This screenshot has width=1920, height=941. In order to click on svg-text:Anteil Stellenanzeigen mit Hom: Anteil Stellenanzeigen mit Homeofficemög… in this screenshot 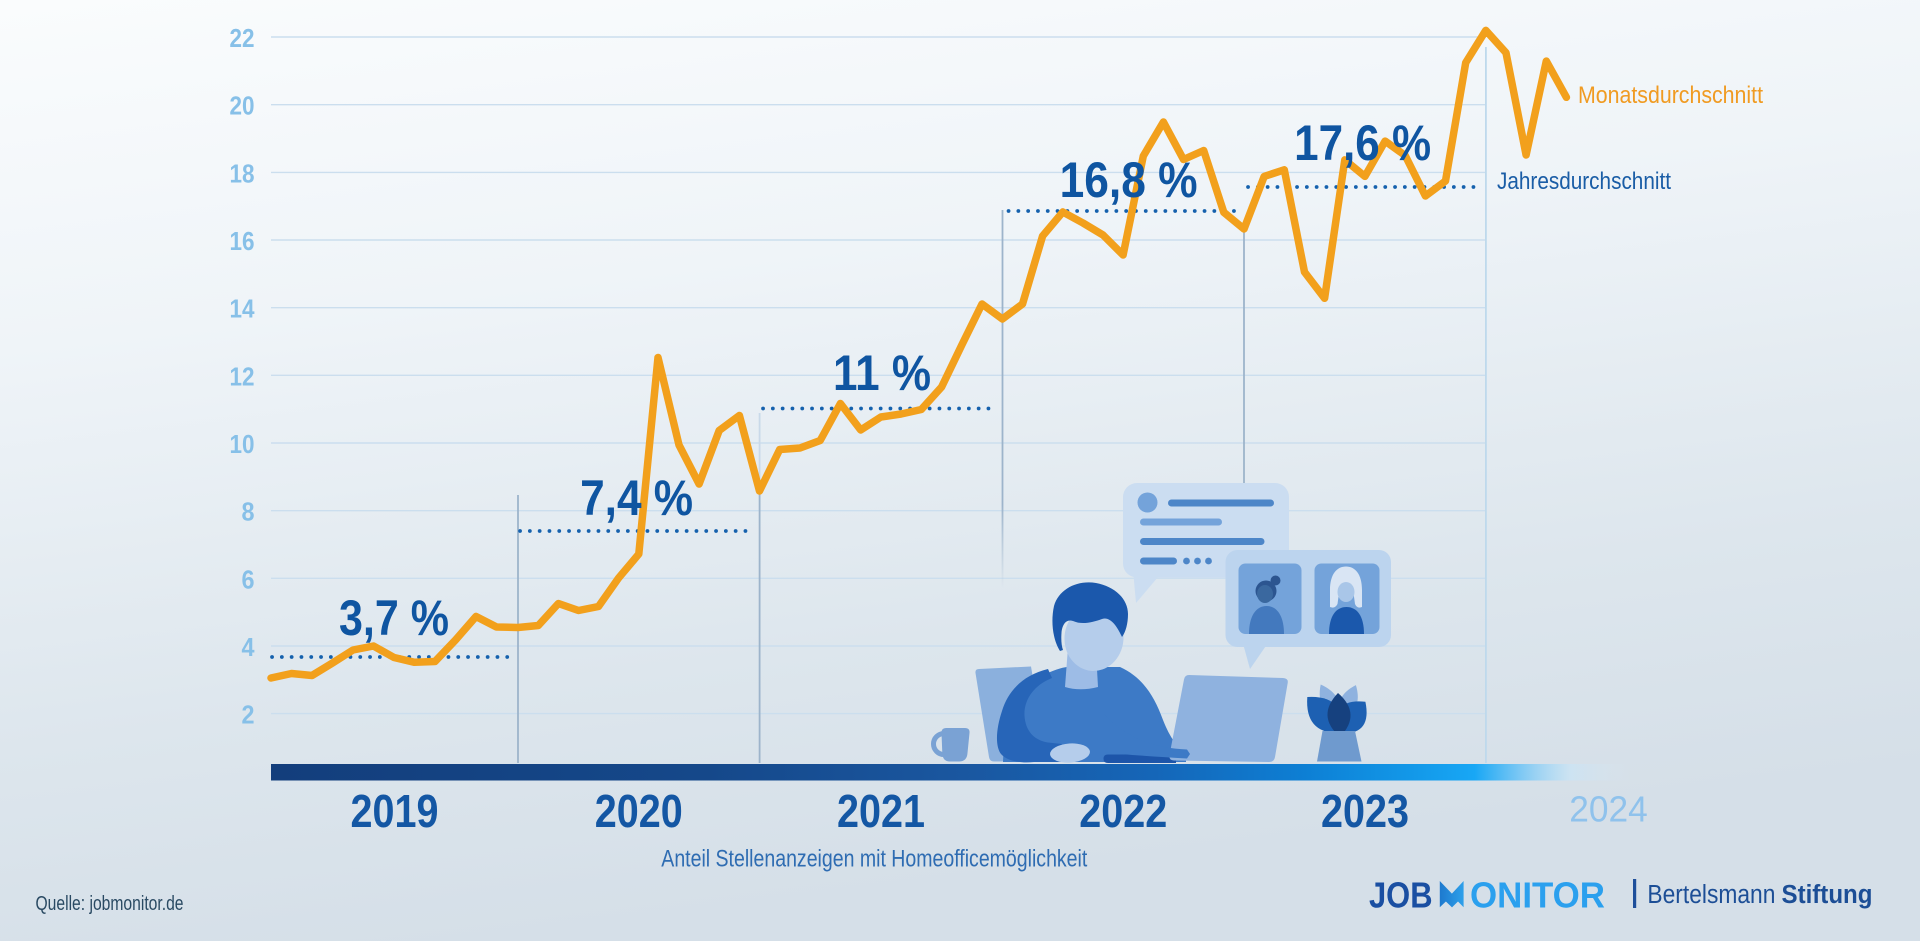, I will do `click(874, 859)`.